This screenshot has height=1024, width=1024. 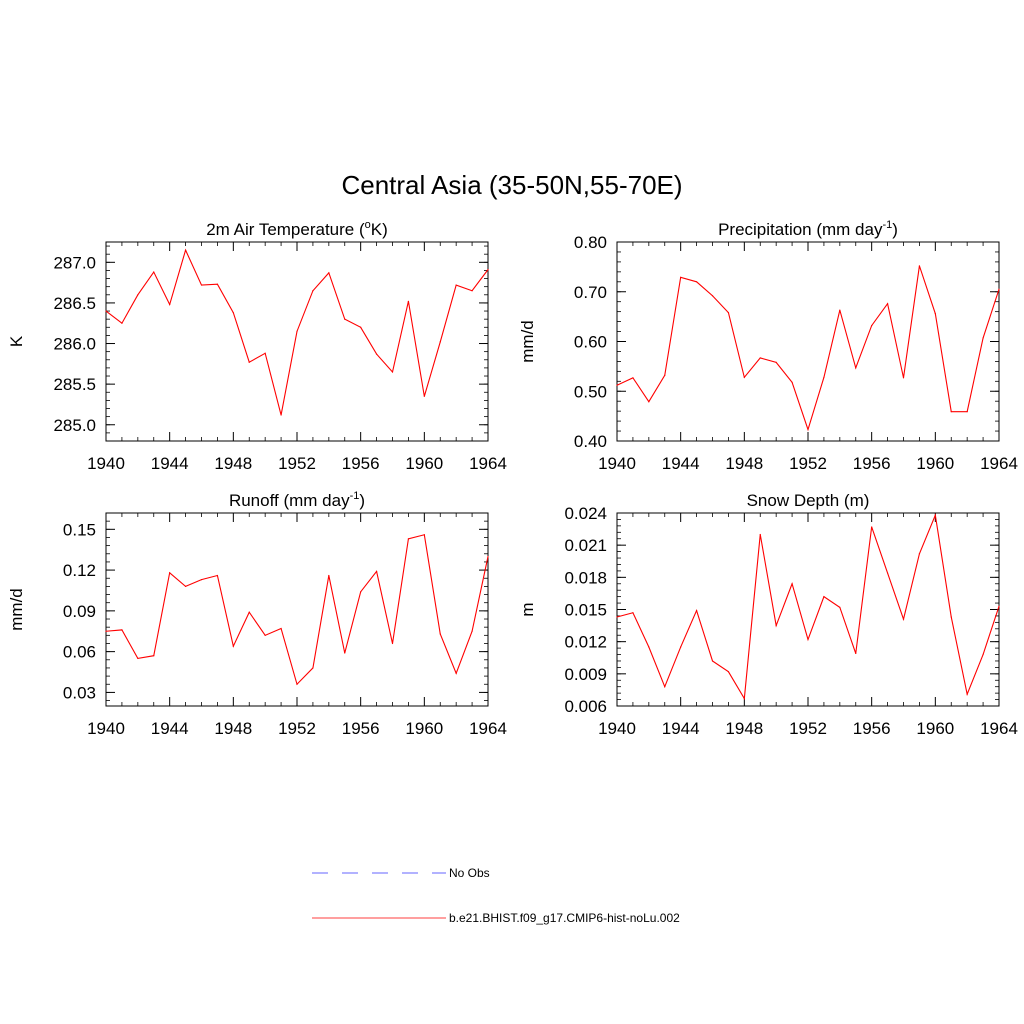 What do you see at coordinates (170, 728) in the screenshot?
I see `x-tick-label-runoff: 1944` at bounding box center [170, 728].